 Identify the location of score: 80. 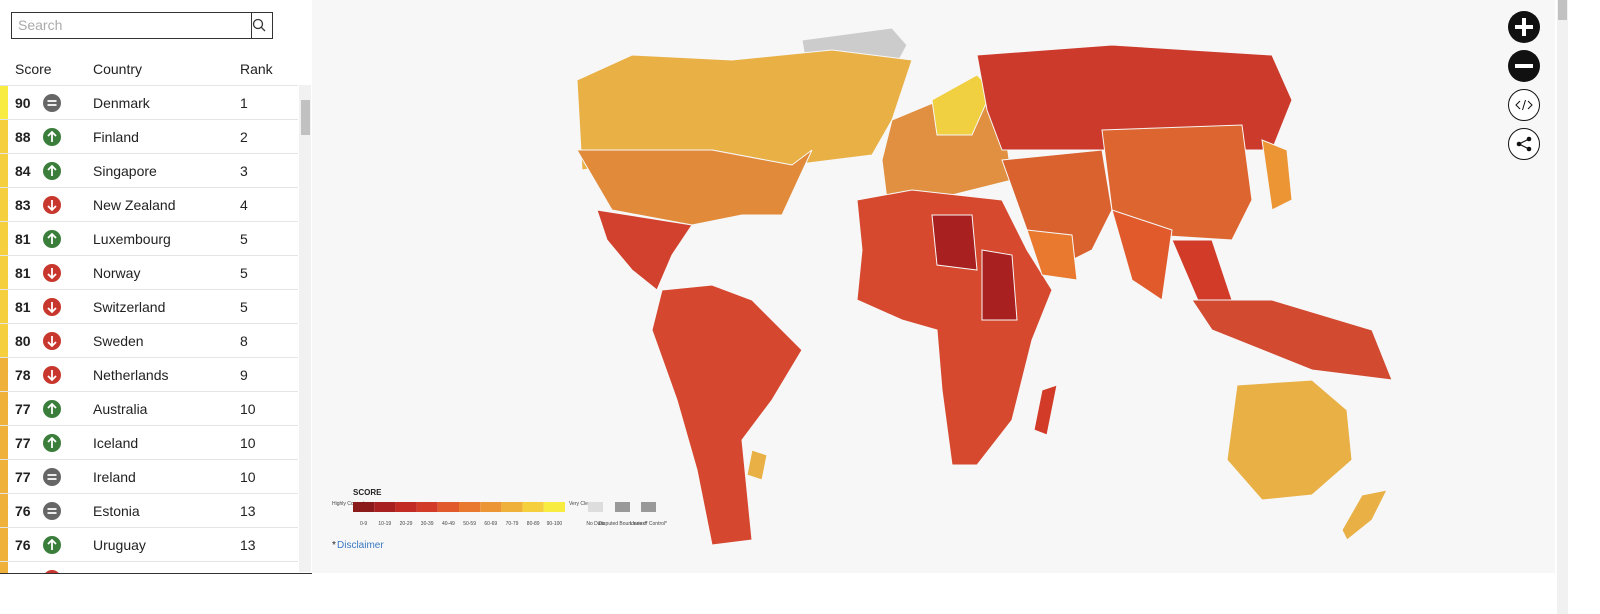
(23, 341).